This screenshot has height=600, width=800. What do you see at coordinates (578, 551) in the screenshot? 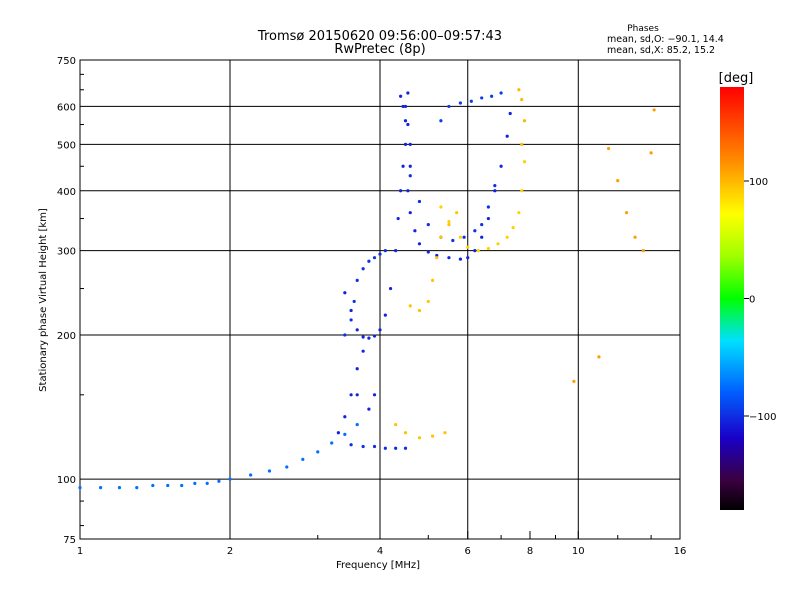
I see `x-tick-label: 10` at bounding box center [578, 551].